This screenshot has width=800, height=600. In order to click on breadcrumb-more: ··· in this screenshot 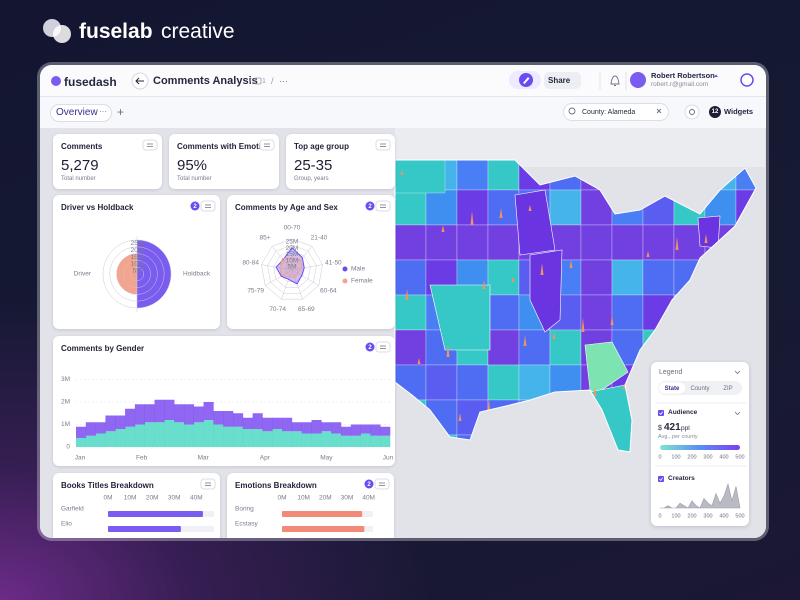, I will do `click(283, 81)`.